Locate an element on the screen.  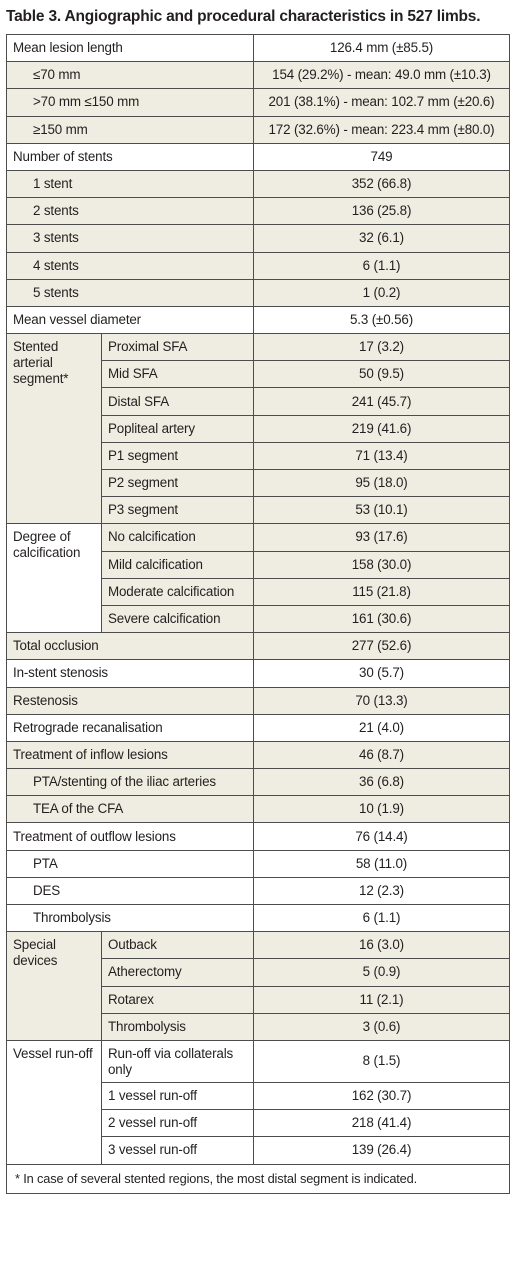
row-value: 126.4 mm (±85.5) is located at coordinates (381, 48).